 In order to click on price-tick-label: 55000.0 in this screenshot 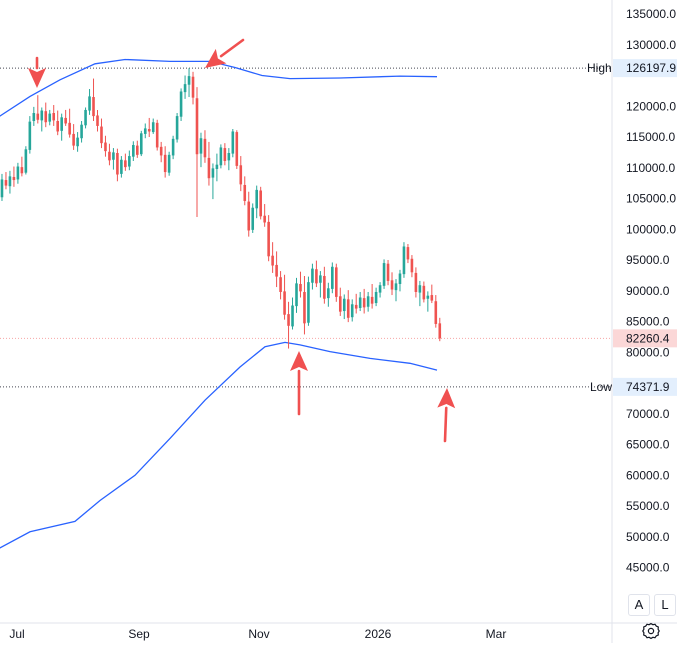, I will do `click(648, 506)`.